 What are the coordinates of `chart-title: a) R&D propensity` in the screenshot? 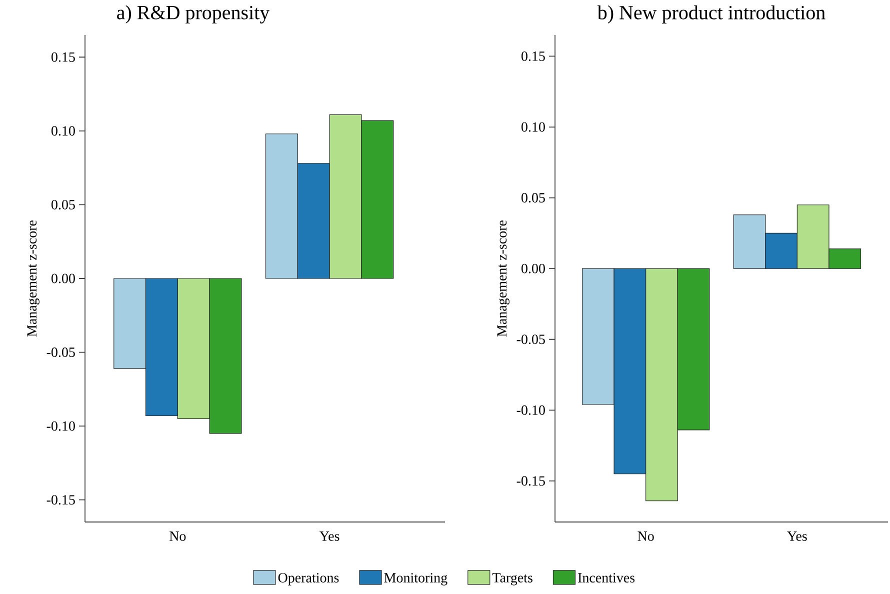 It's located at (193, 14).